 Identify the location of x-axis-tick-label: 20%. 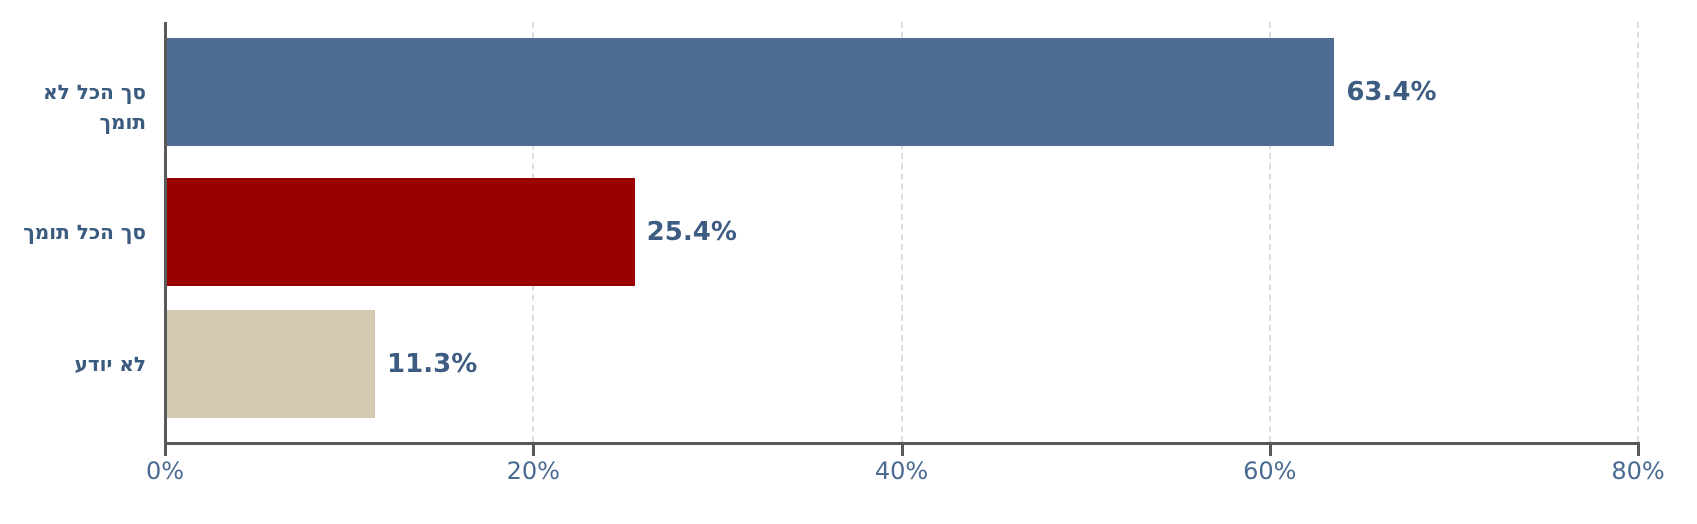
(533, 471).